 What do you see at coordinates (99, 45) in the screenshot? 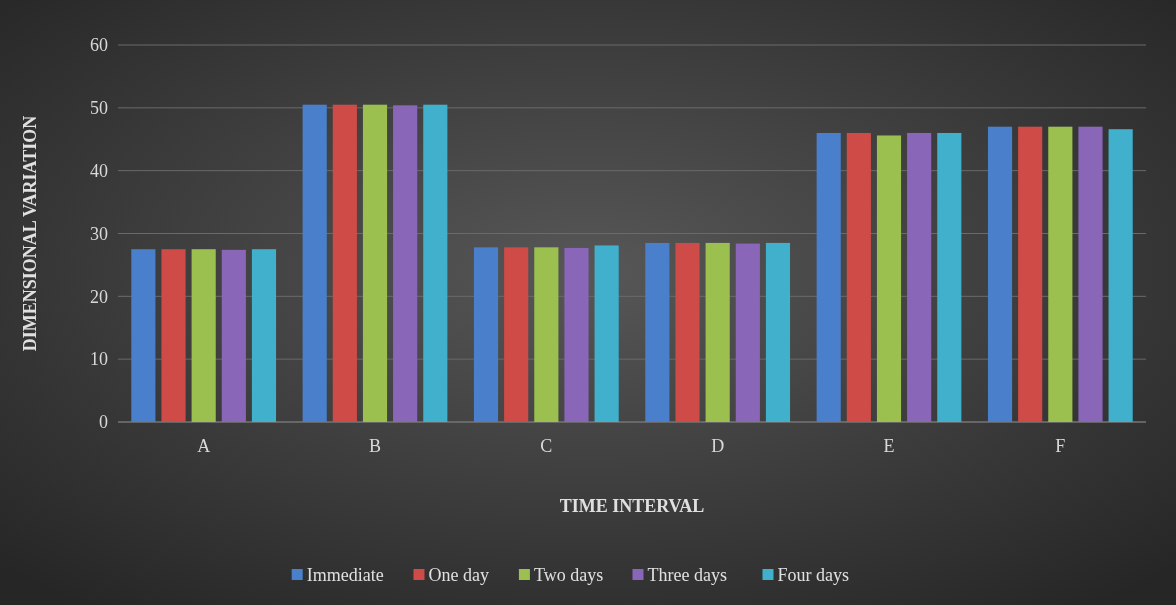
I see `y-tick-label: 60` at bounding box center [99, 45].